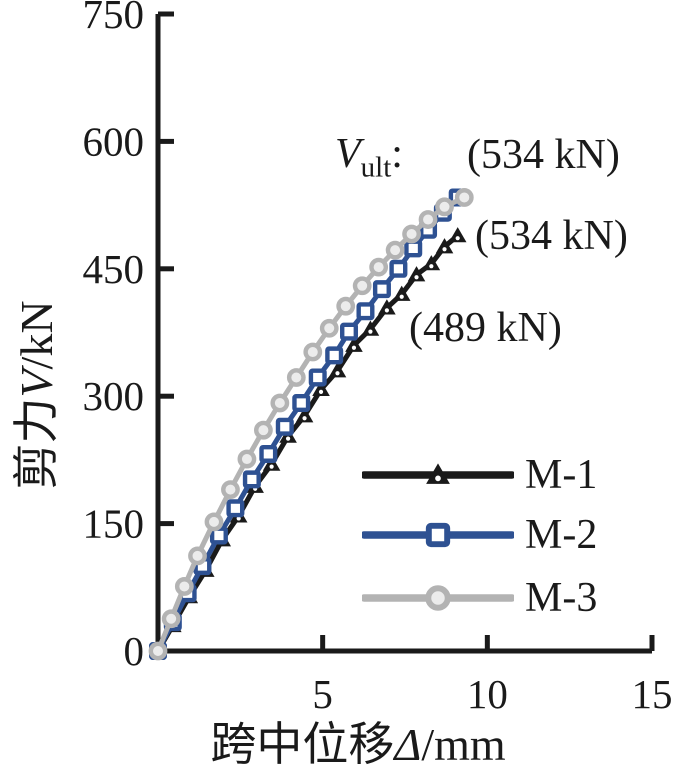 Image resolution: width=680 pixels, height=776 pixels. I want to click on legend-item-m3: M-3, so click(479, 598).